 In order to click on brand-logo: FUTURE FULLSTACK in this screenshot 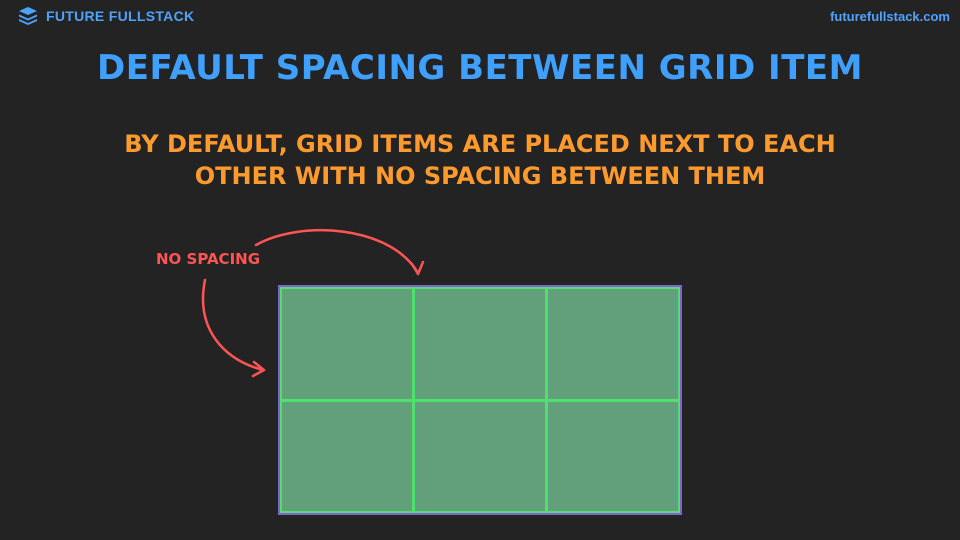, I will do `click(106, 16)`.